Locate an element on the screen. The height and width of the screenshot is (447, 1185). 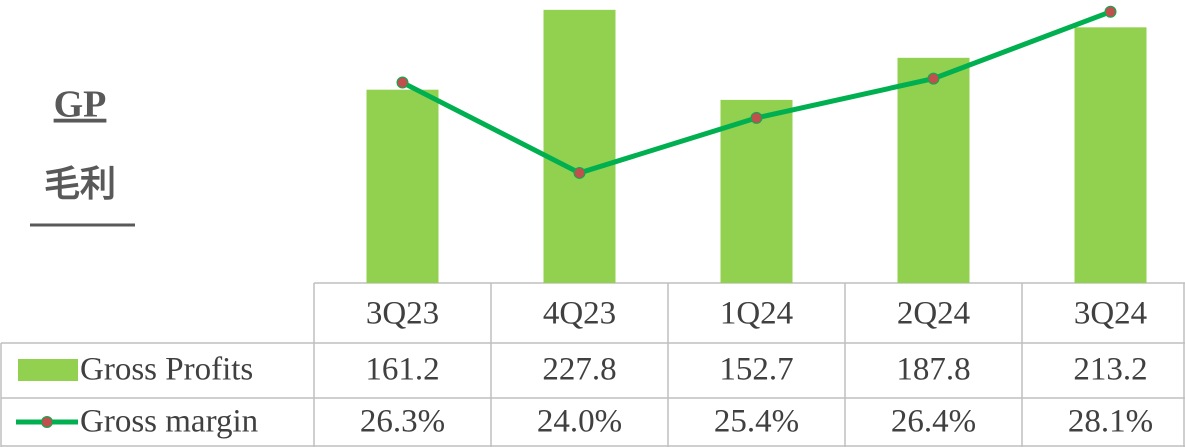
legend-label: Gross Profits is located at coordinates (166, 370).